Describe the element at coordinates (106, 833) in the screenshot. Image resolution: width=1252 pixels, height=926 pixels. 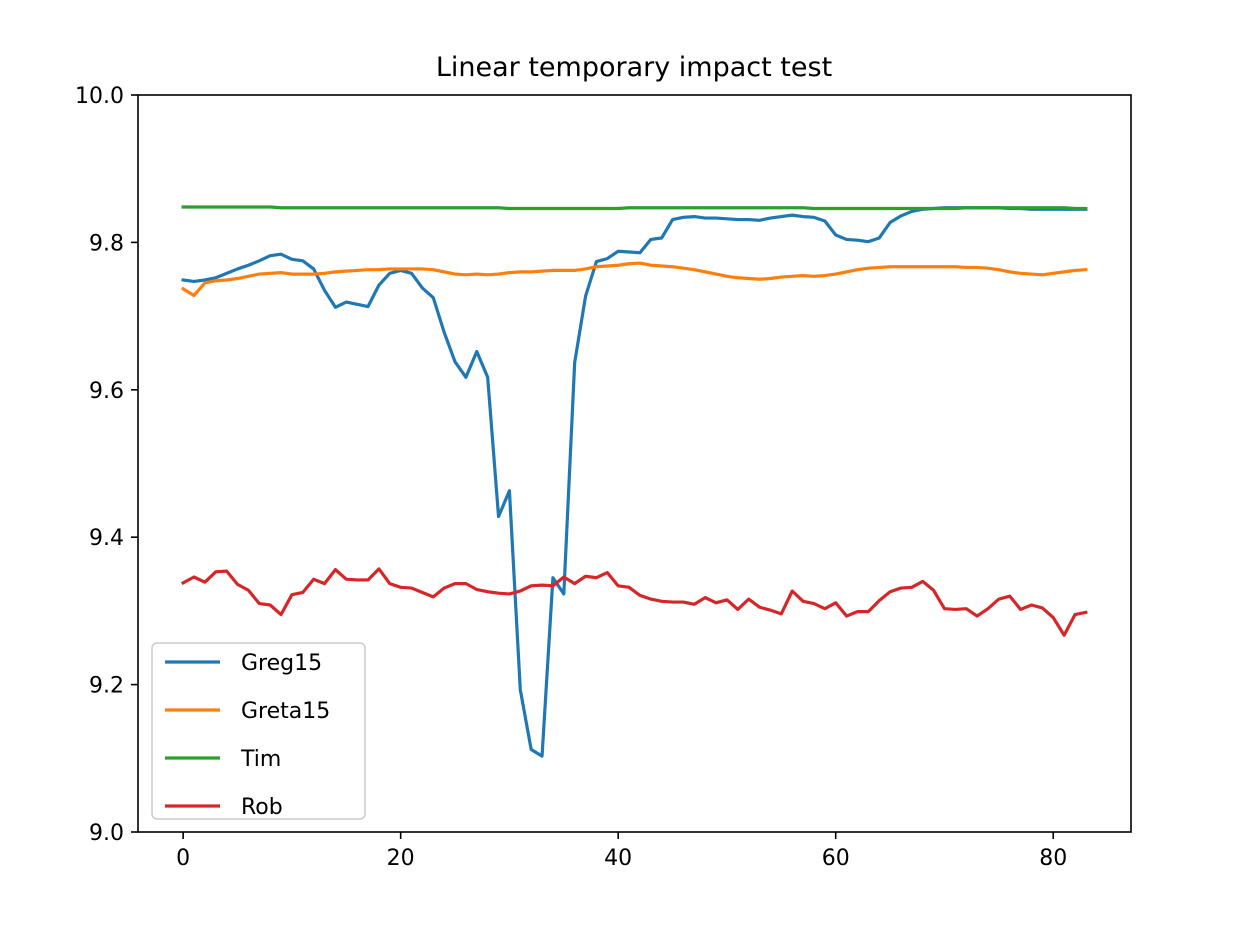
I see `y-tick-label: 9.0` at that location.